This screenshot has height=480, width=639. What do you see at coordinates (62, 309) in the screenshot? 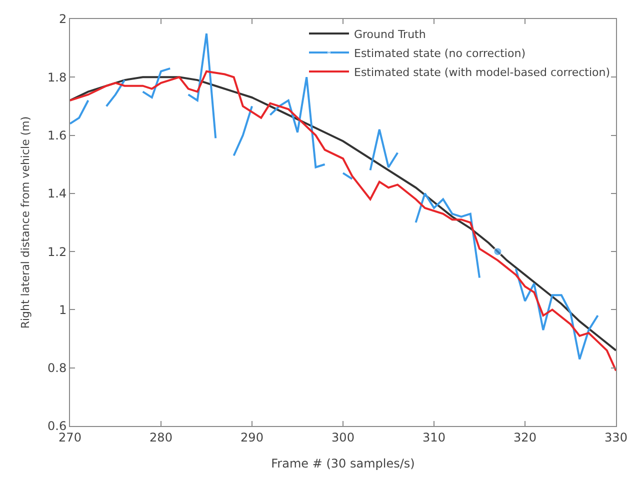
I see `y-tick-label: 1` at bounding box center [62, 309].